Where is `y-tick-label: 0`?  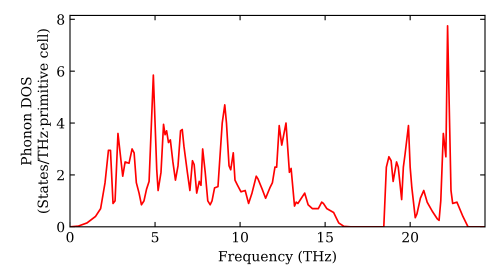
y-tick-label: 0 is located at coordinates (60, 227).